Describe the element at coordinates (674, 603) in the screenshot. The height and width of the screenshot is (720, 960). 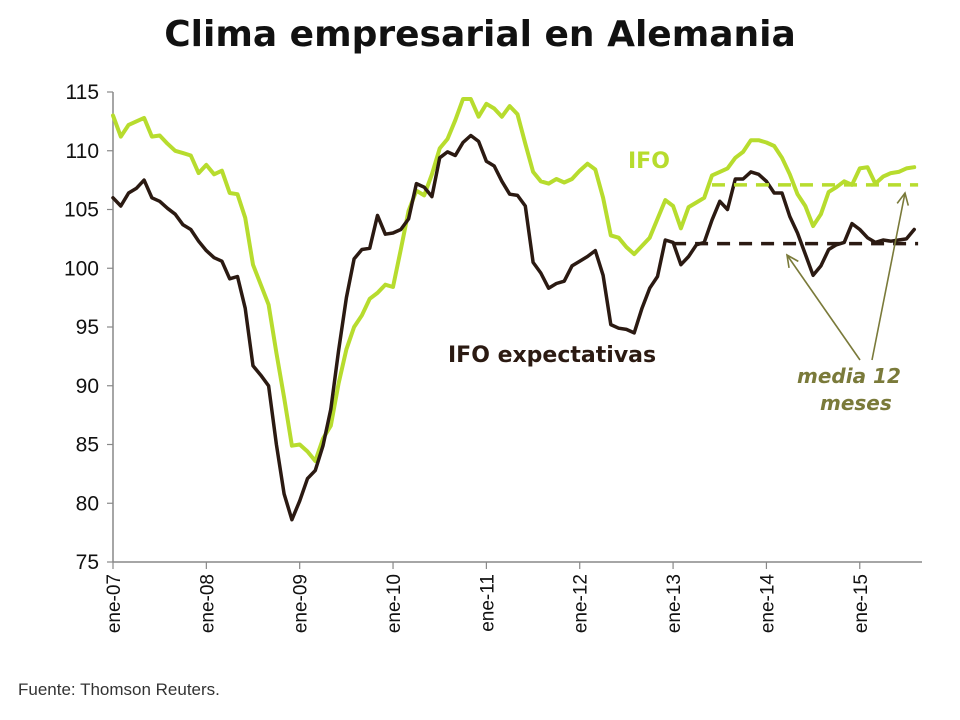
I see `x-tick-label: ene-13` at that location.